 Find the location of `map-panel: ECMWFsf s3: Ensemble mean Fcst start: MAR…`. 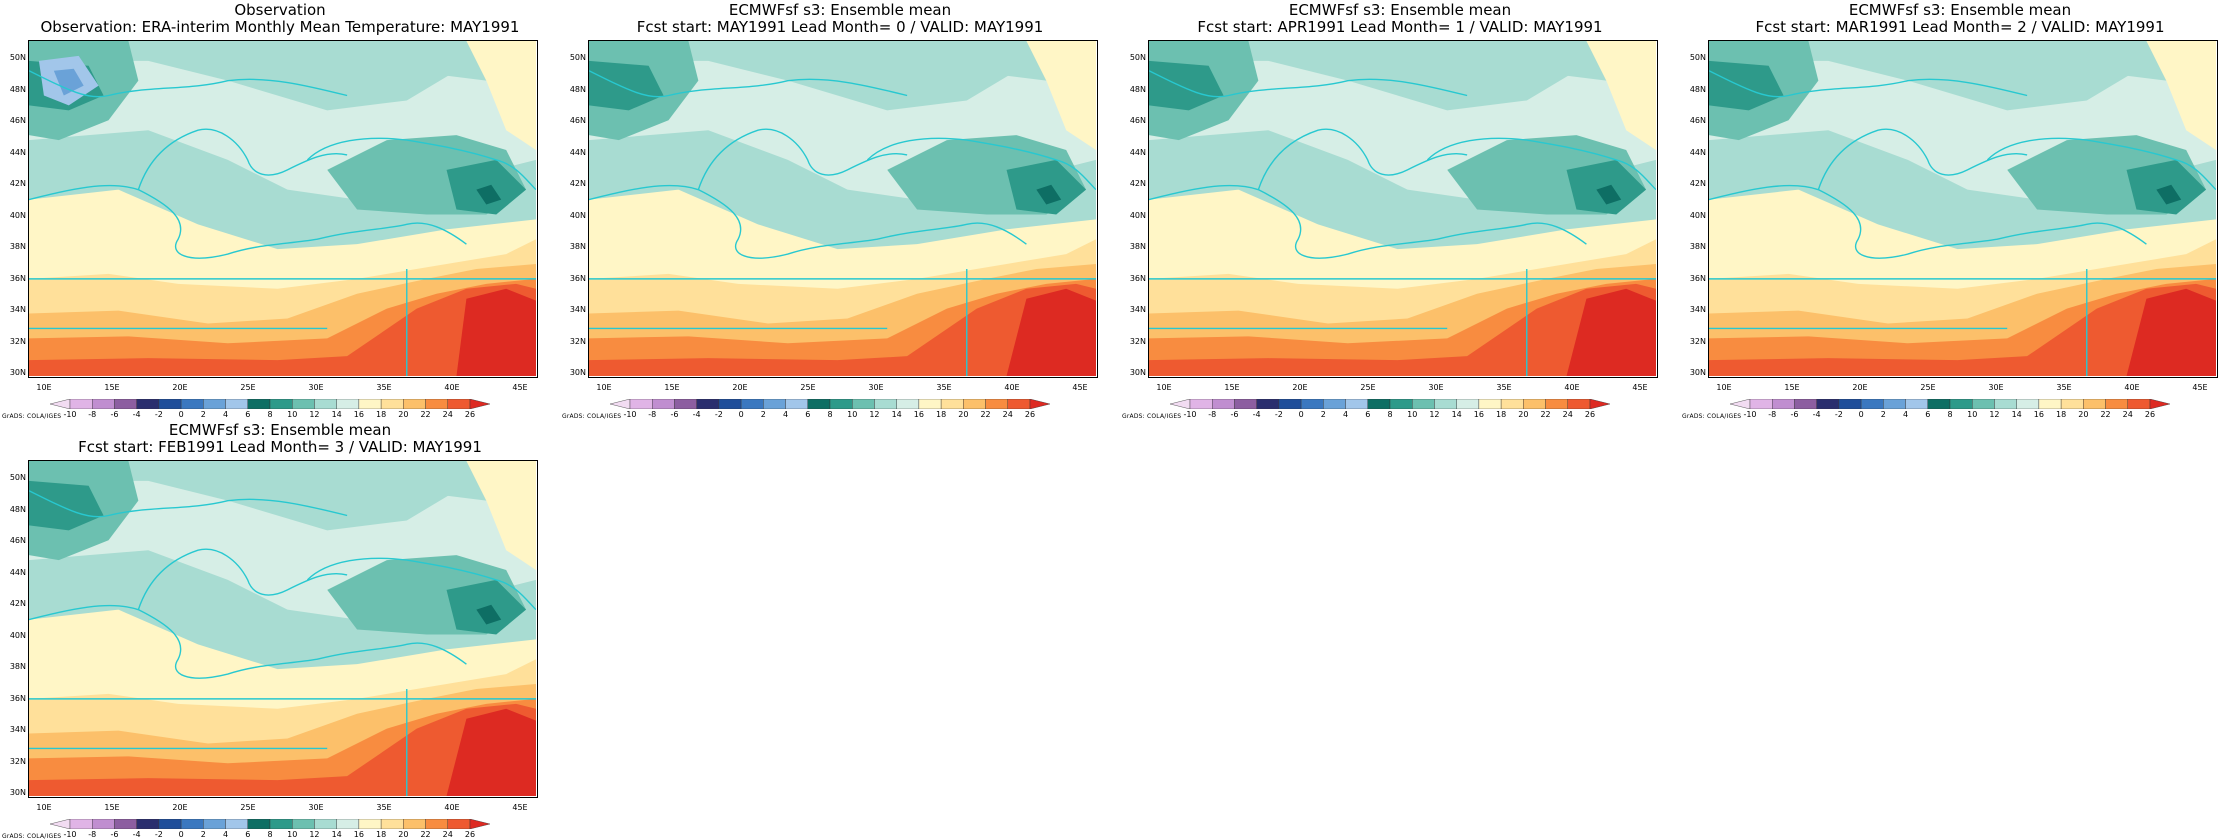

map-panel: ECMWFsf s3: Ensemble mean Fcst start: MAR… is located at coordinates (1960, 210).